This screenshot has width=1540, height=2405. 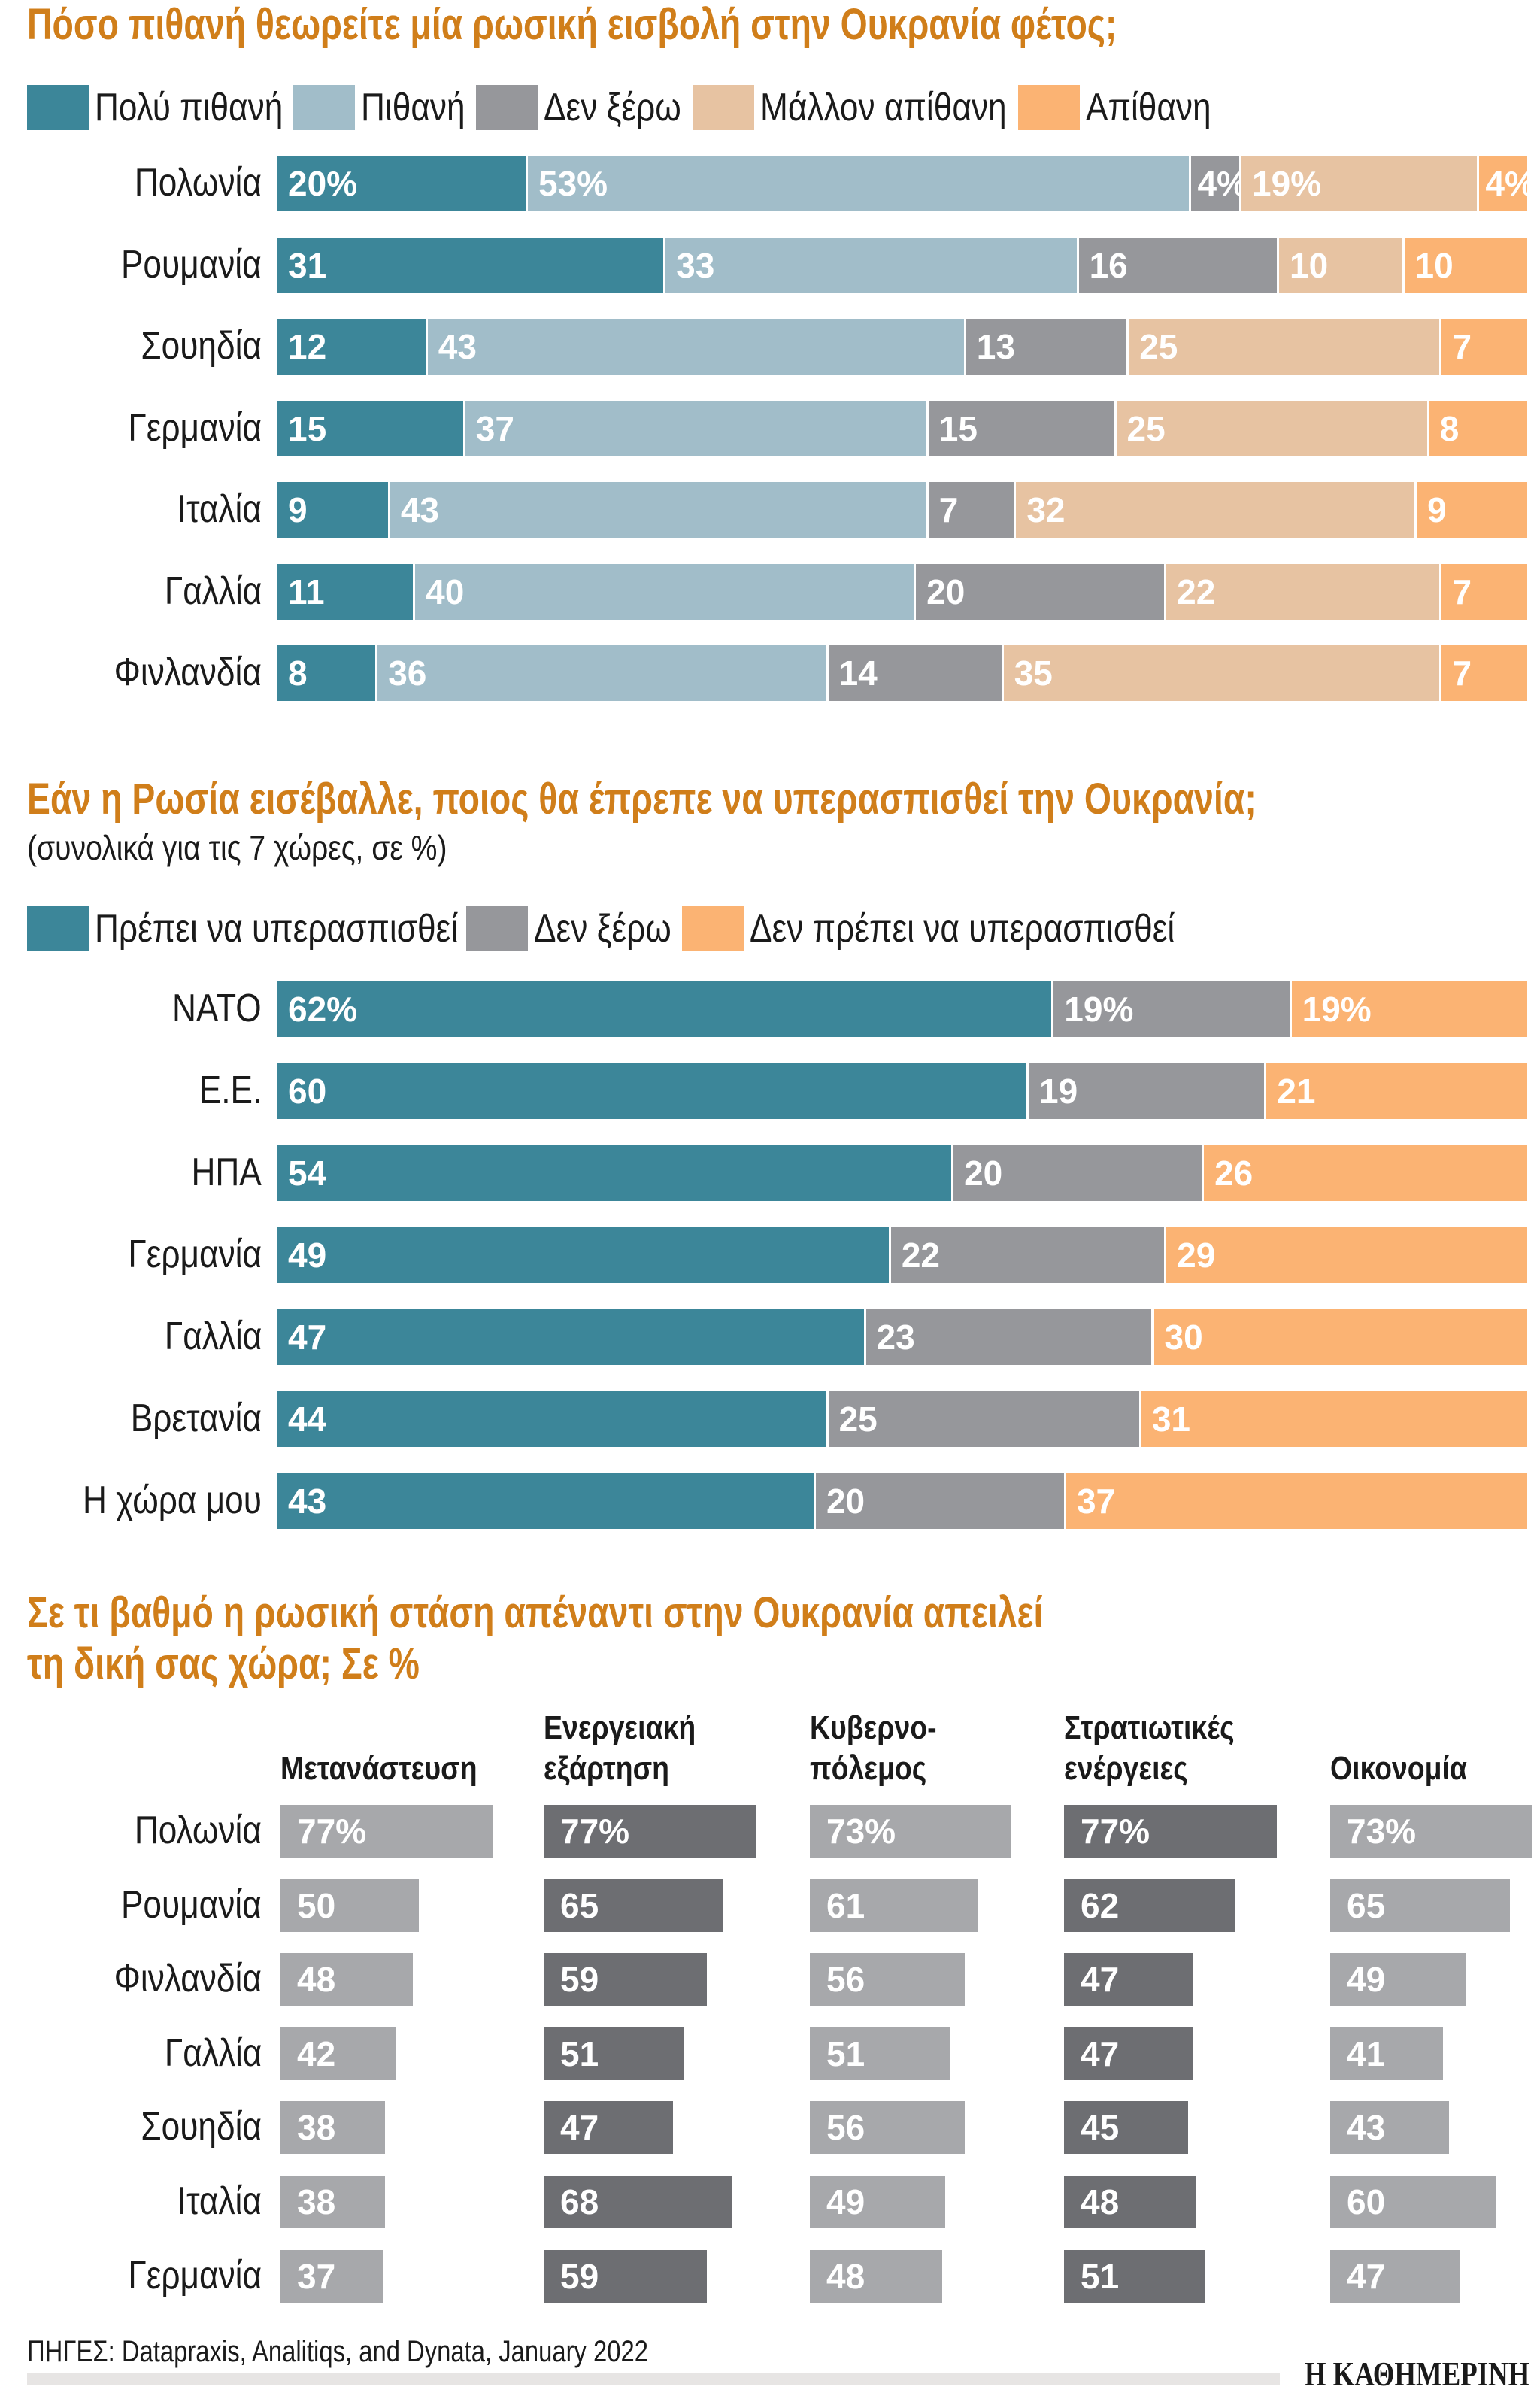 I want to click on bar-segment: 36, so click(x=603, y=673).